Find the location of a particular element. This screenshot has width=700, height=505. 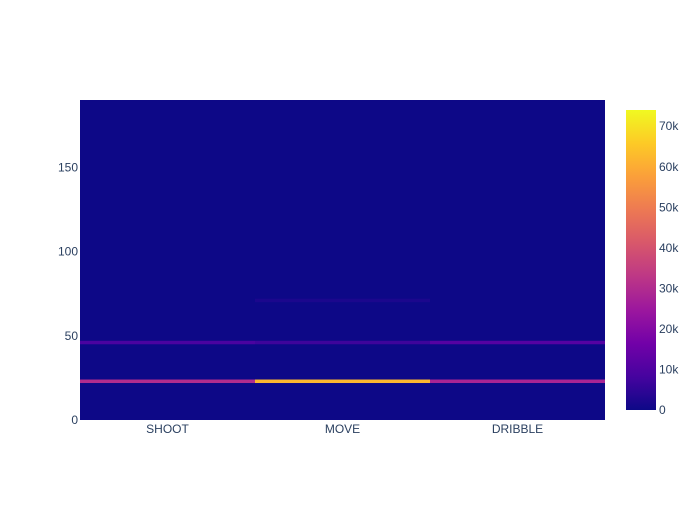

colorbar-tick-label: 70k is located at coordinates (669, 126).